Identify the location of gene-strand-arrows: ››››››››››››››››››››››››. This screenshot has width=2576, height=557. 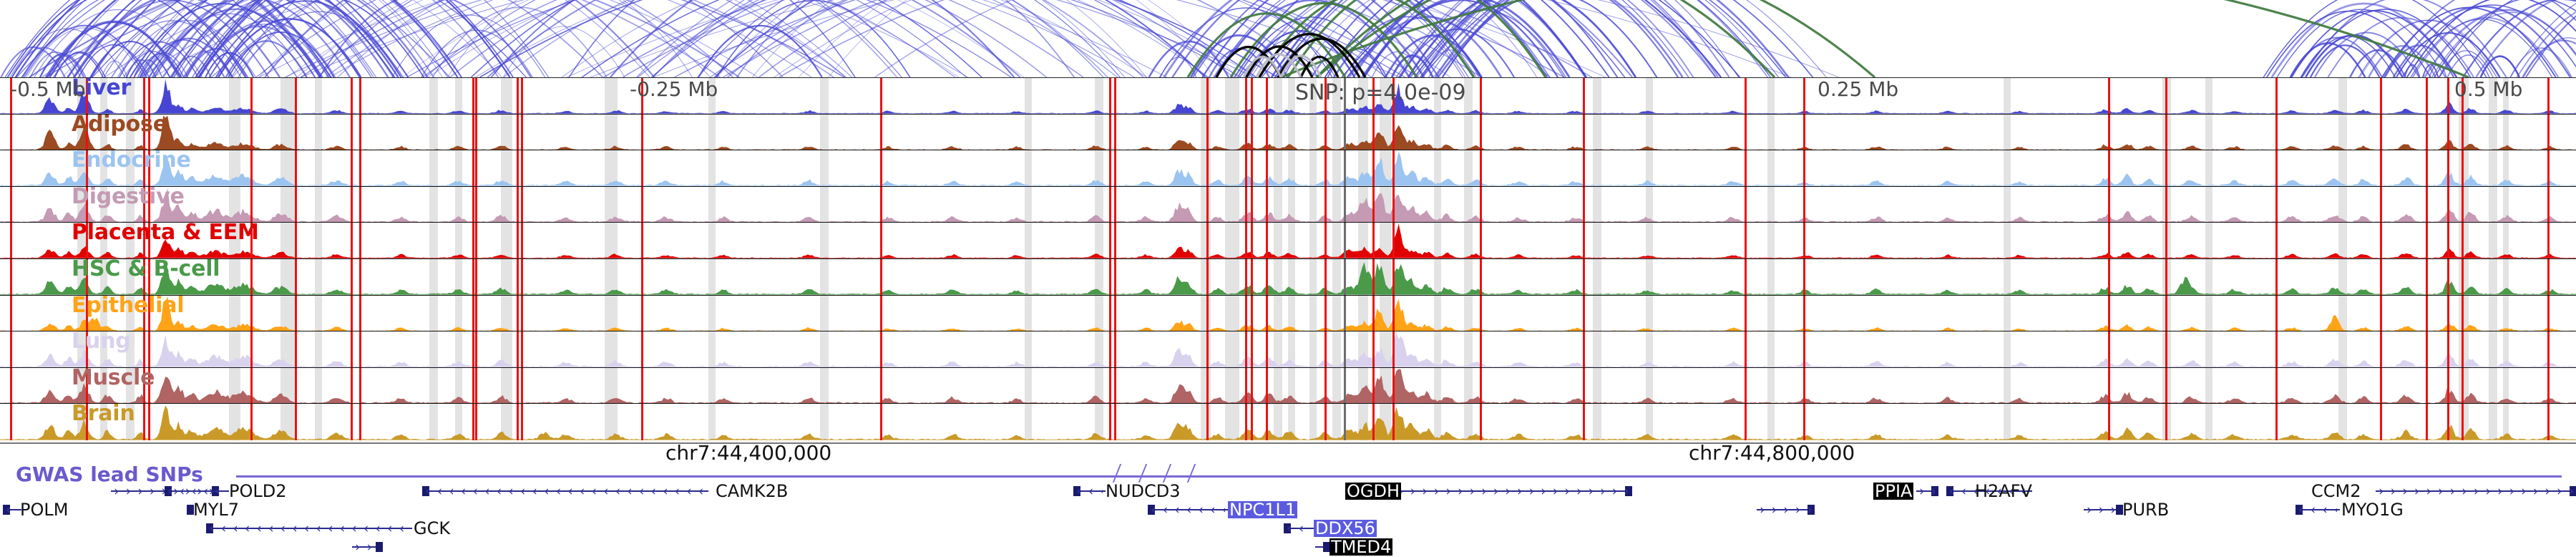
(1513, 491).